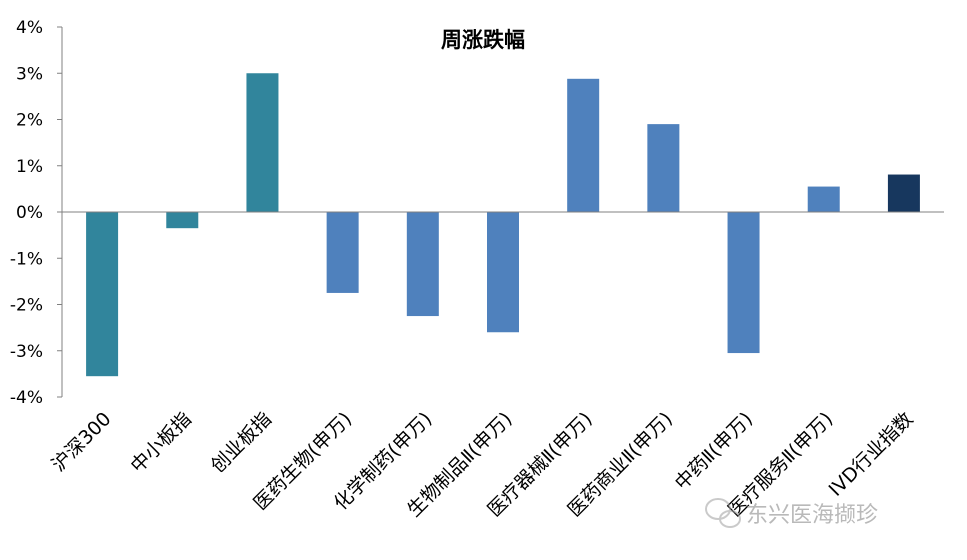  Describe the element at coordinates (161, 442) in the screenshot. I see `x-tick-label: 中小板指` at that location.